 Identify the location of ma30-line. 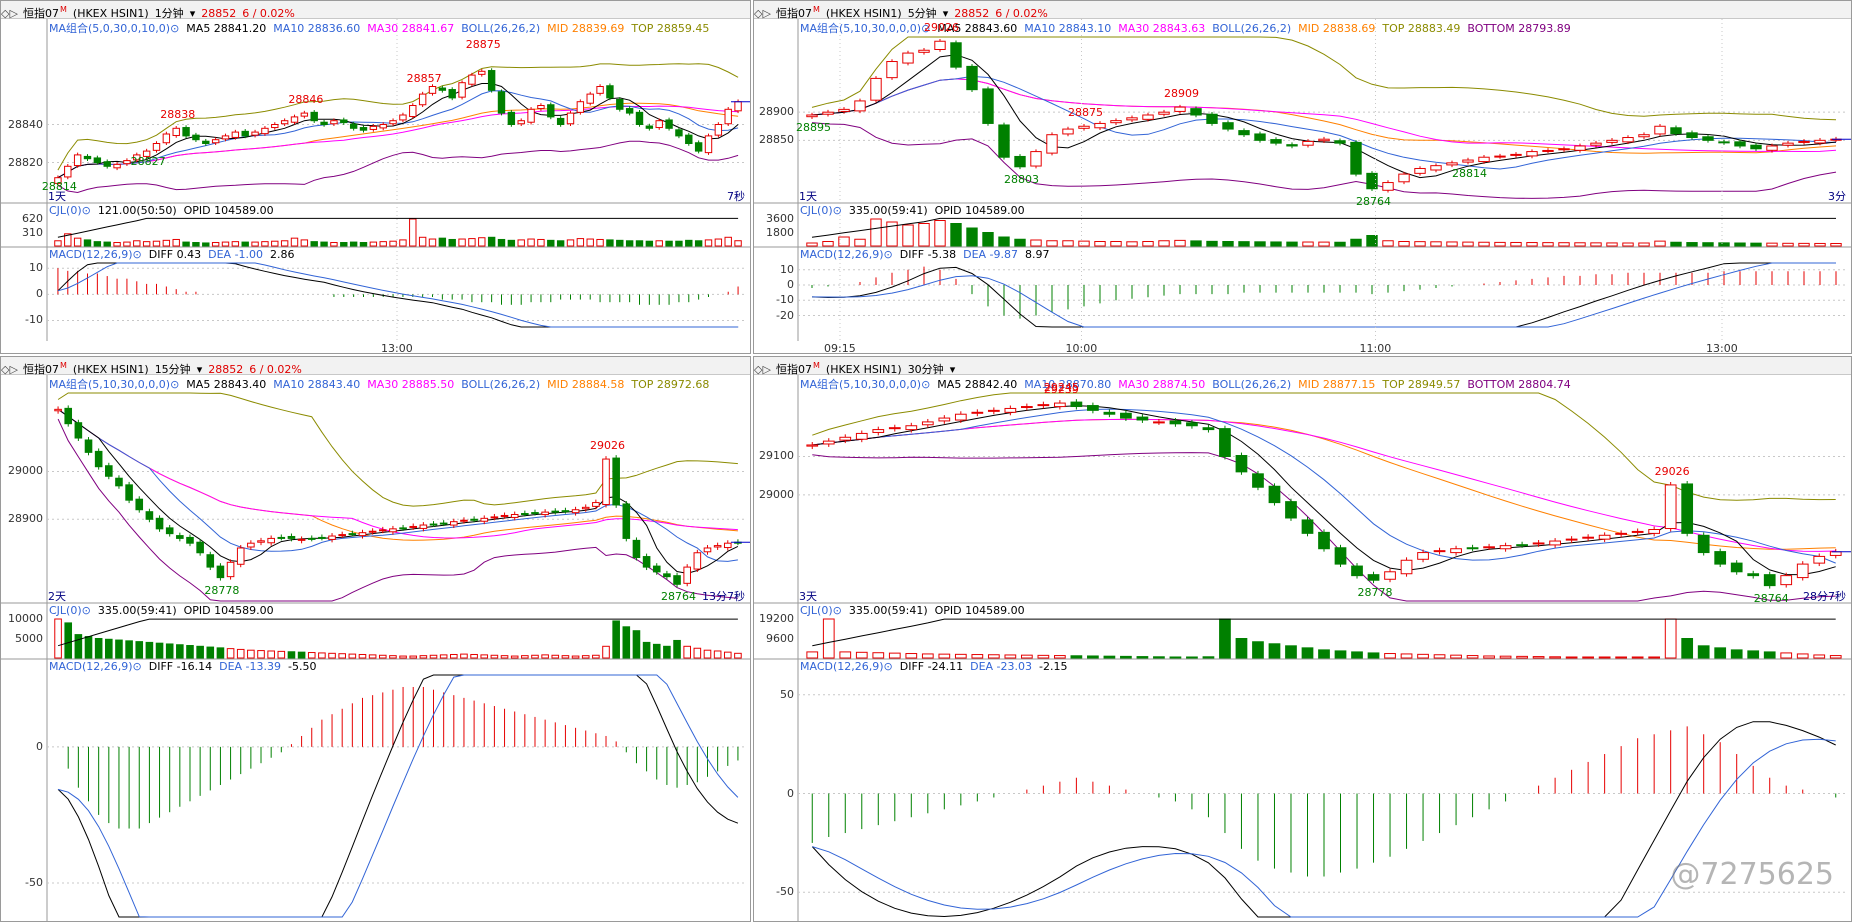
(1324, 115).